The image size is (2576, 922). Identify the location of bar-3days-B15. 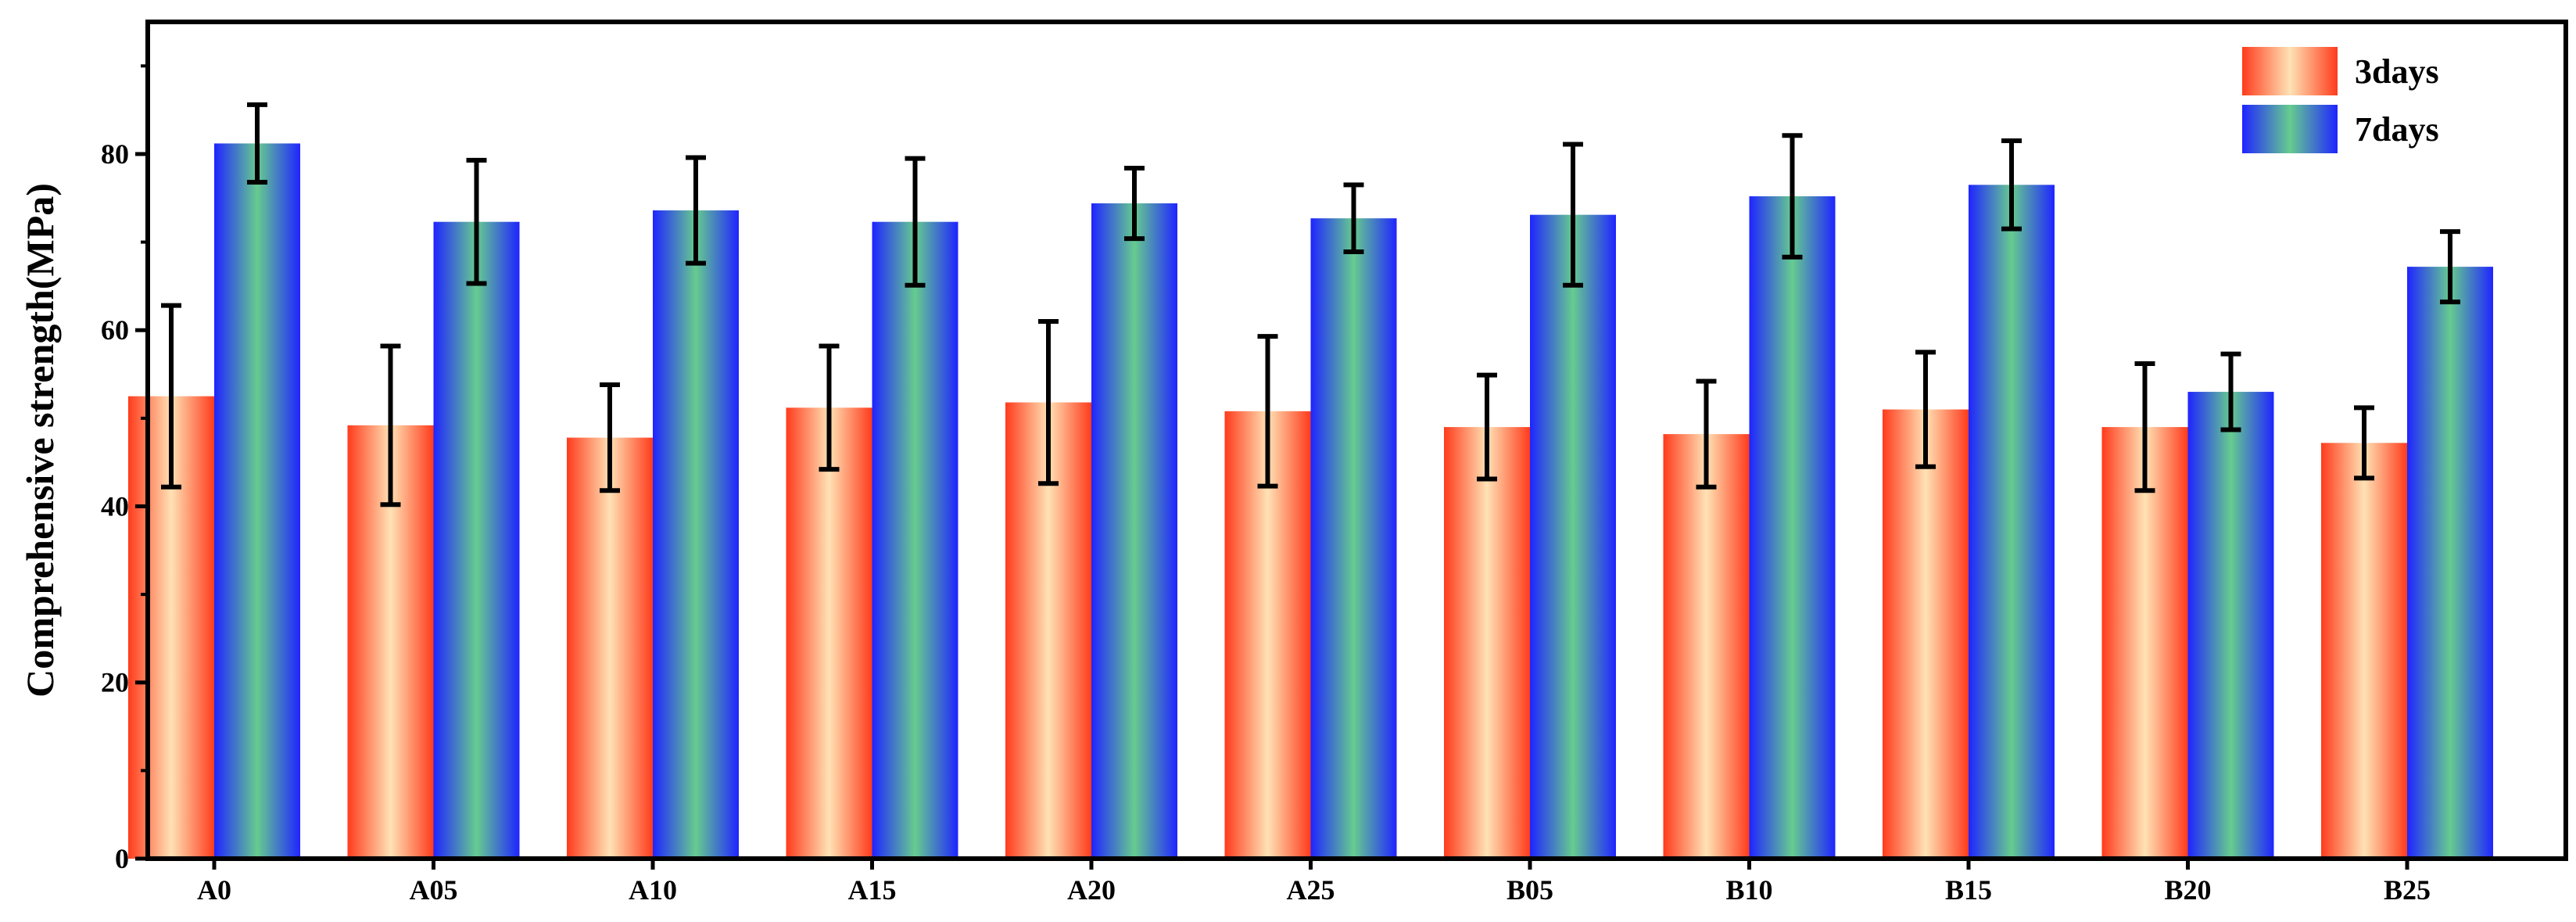
(1926, 634).